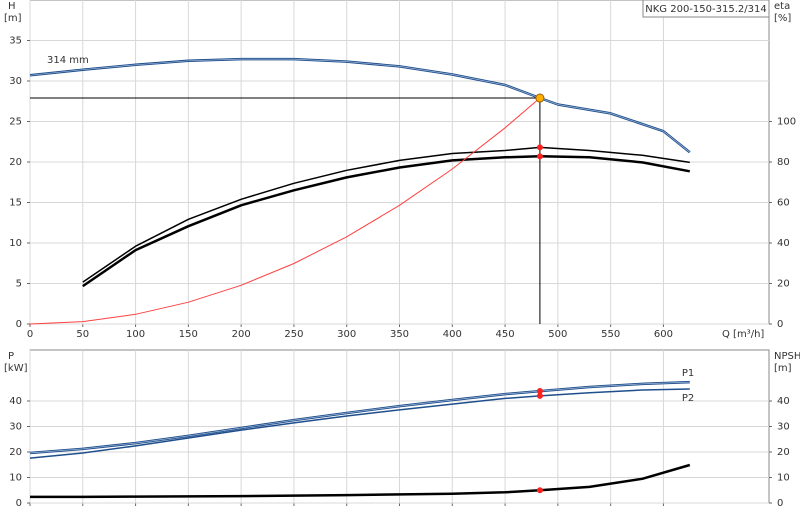 Image resolution: width=800 pixels, height=520 pixels. I want to click on y2-axis-unit: [m], so click(783, 368).